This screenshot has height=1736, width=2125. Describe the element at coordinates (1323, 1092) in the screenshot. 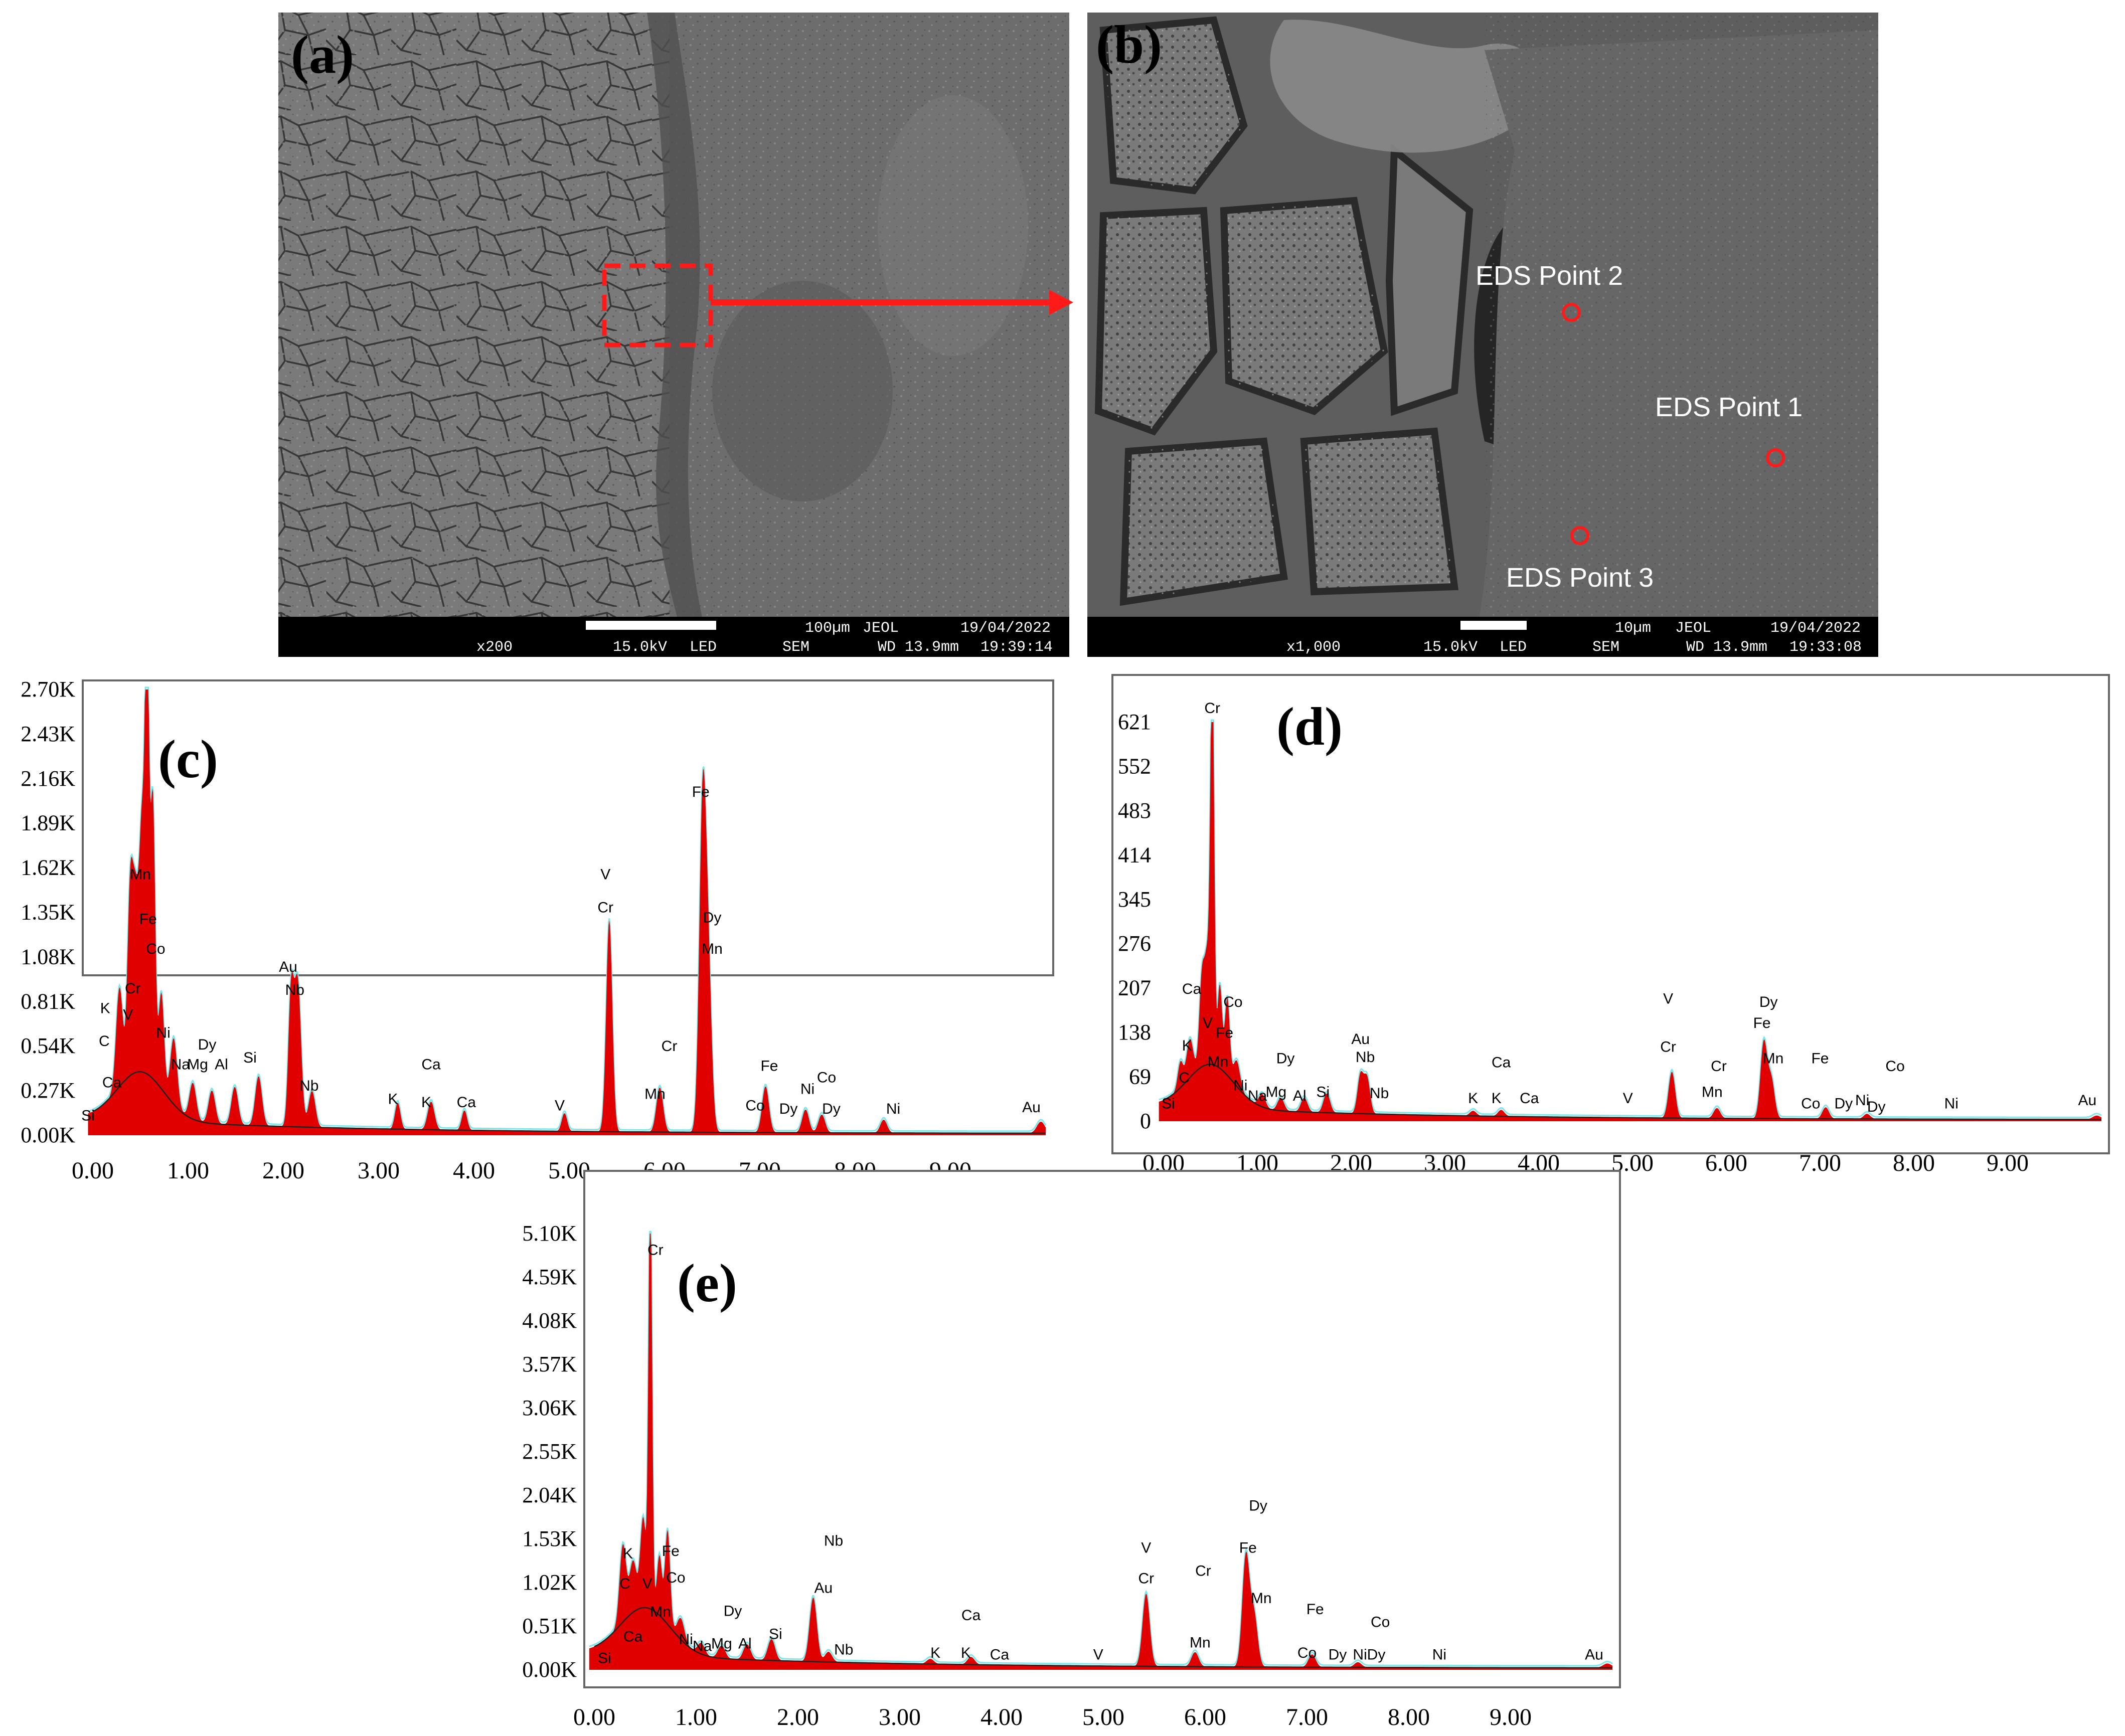

I see `peak-label-d: Si` at that location.